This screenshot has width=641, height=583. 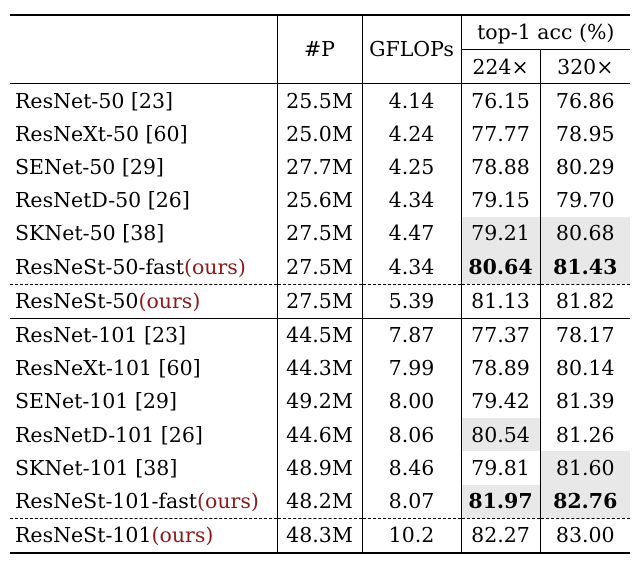 I want to click on table-row: SKNet-101 [38] 48.9M 8.46 79.81 81.60, so click(x=320, y=468).